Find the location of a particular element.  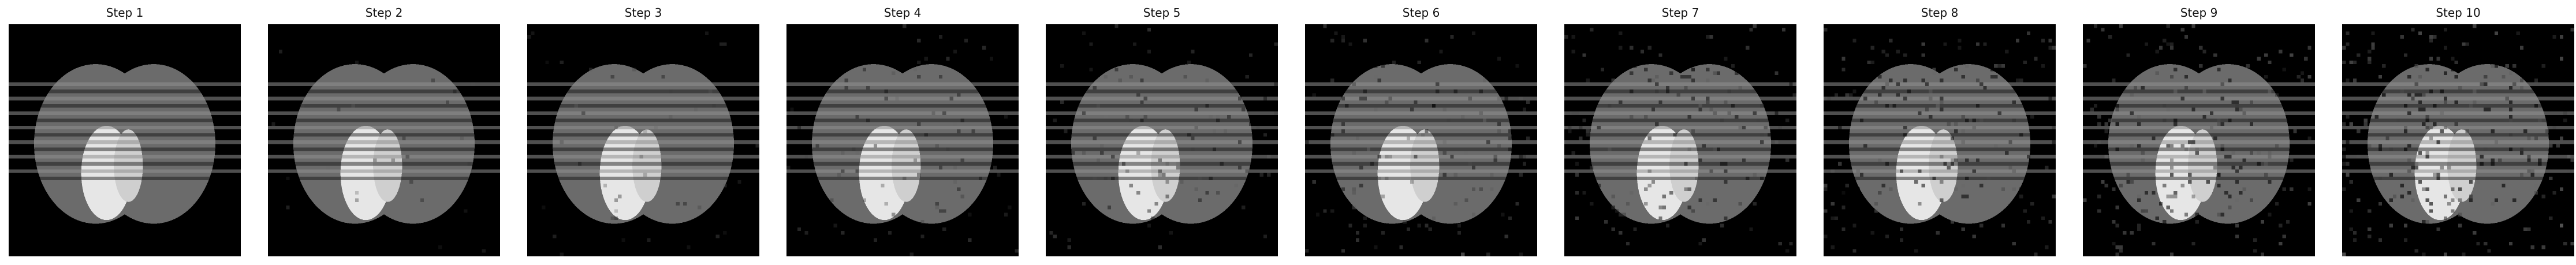

panel-step-2: Step 2 is located at coordinates (384, 132).